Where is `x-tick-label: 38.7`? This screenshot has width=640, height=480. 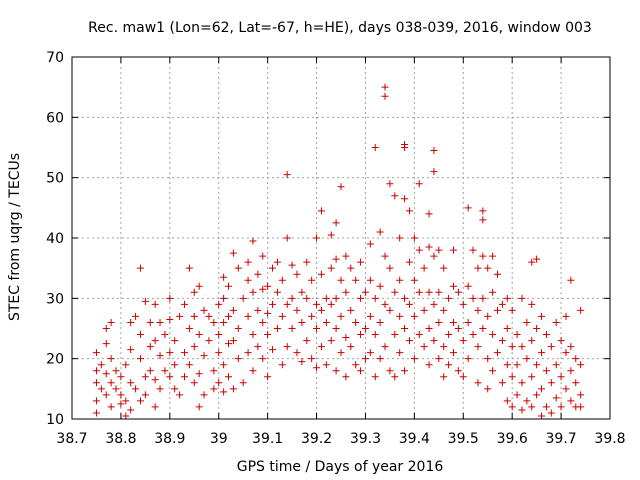 x-tick-label: 38.7 is located at coordinates (71, 439).